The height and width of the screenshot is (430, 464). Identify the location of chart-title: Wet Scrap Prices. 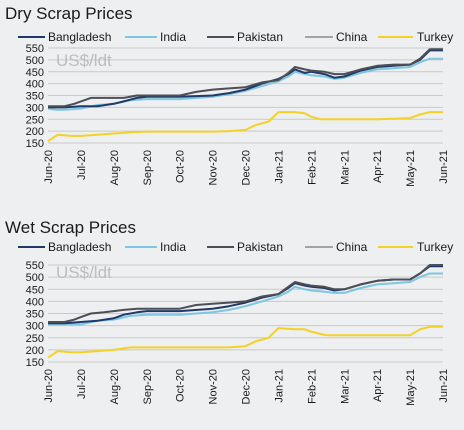
(71, 227).